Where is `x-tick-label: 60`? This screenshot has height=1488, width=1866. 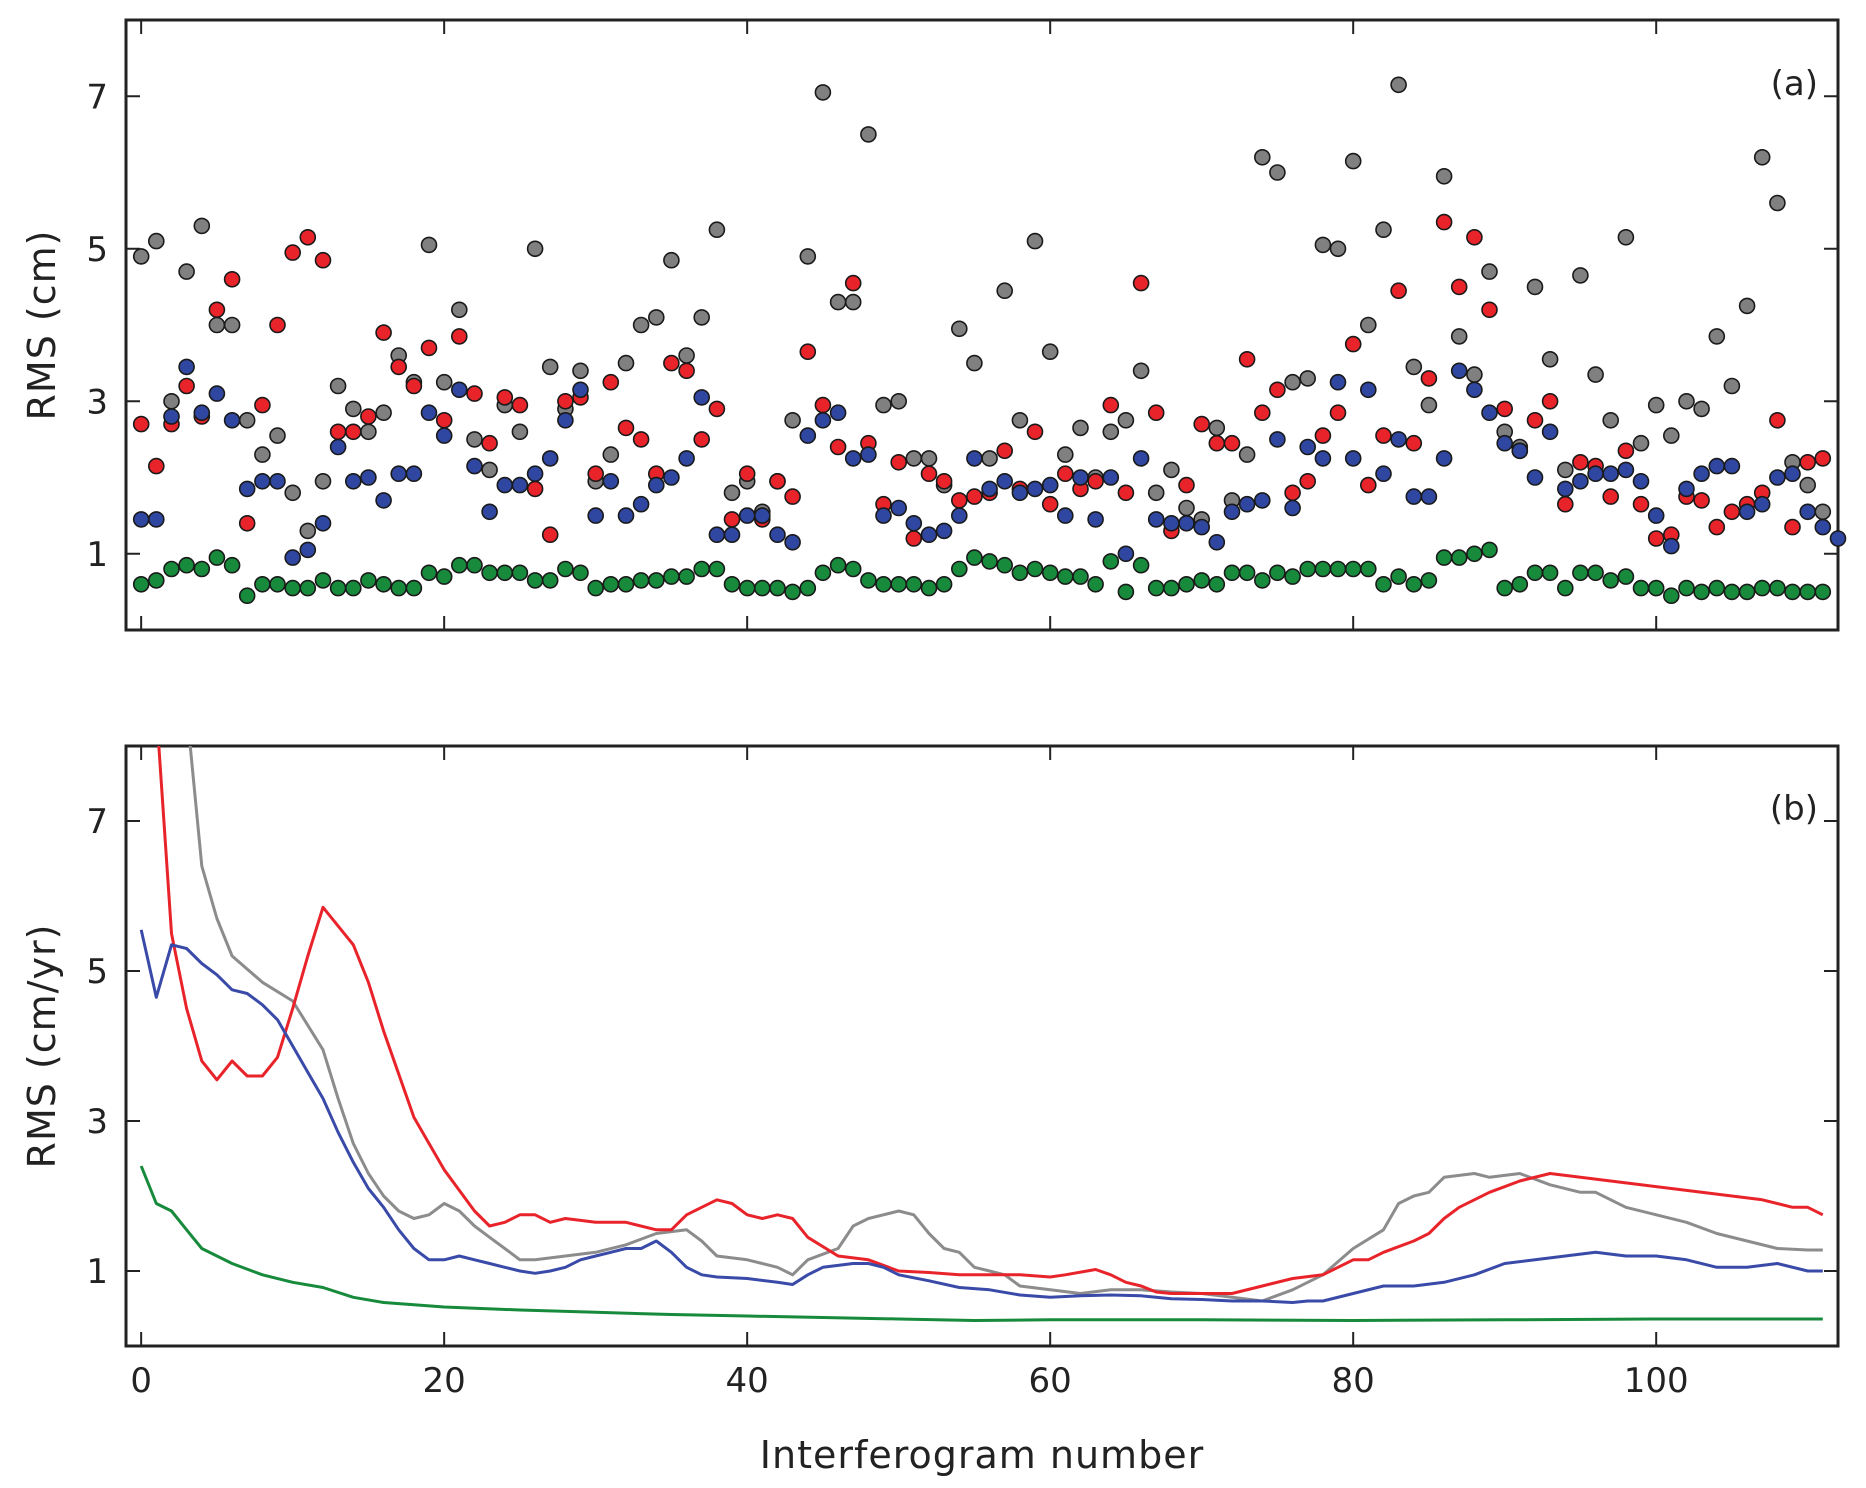 x-tick-label: 60 is located at coordinates (1050, 1381).